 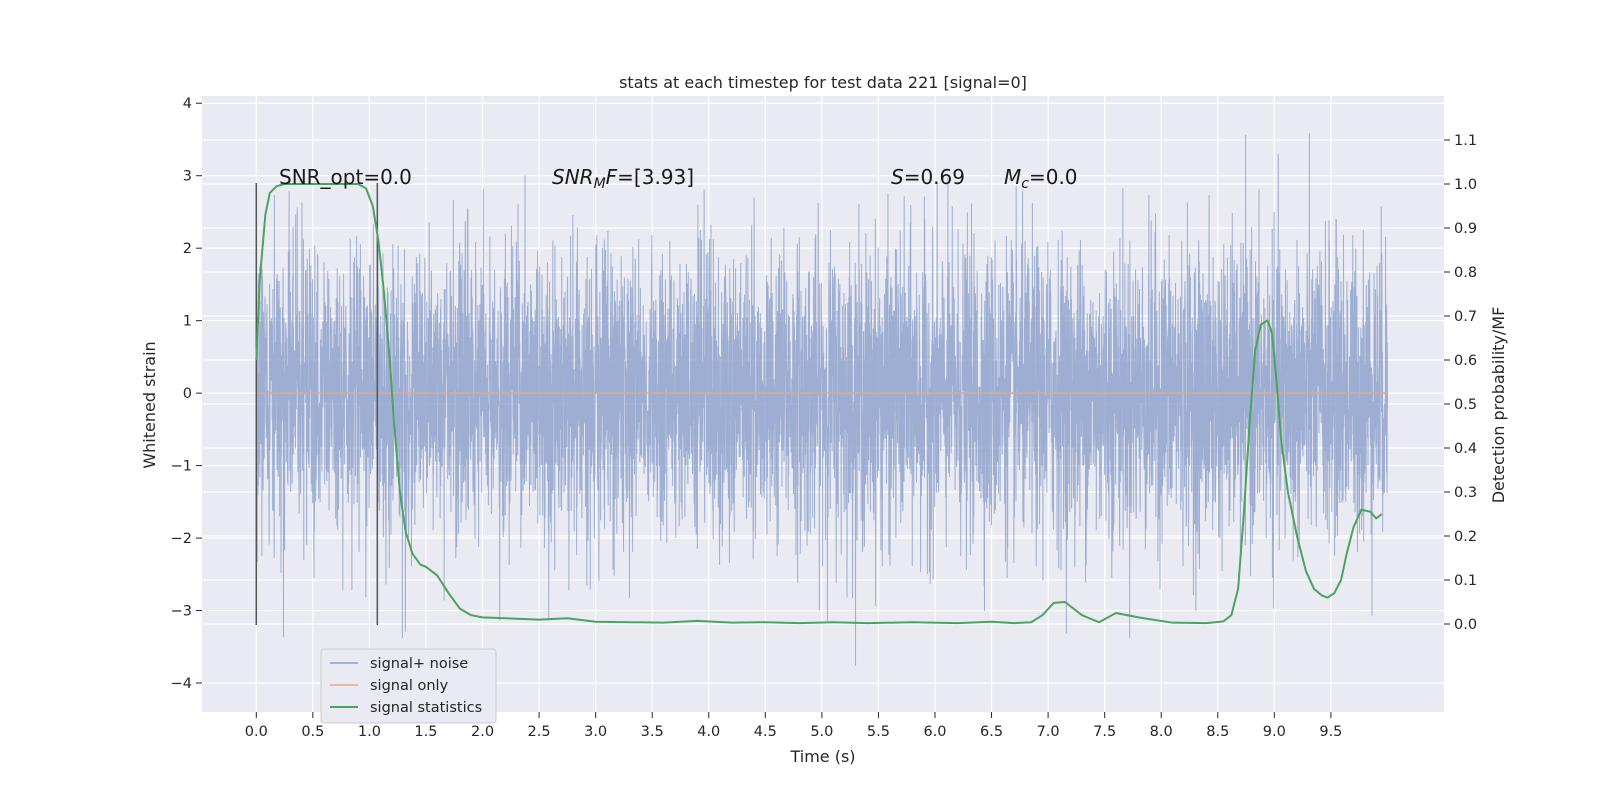 I want to click on y-axis-label: Whitened strain, so click(x=149, y=404).